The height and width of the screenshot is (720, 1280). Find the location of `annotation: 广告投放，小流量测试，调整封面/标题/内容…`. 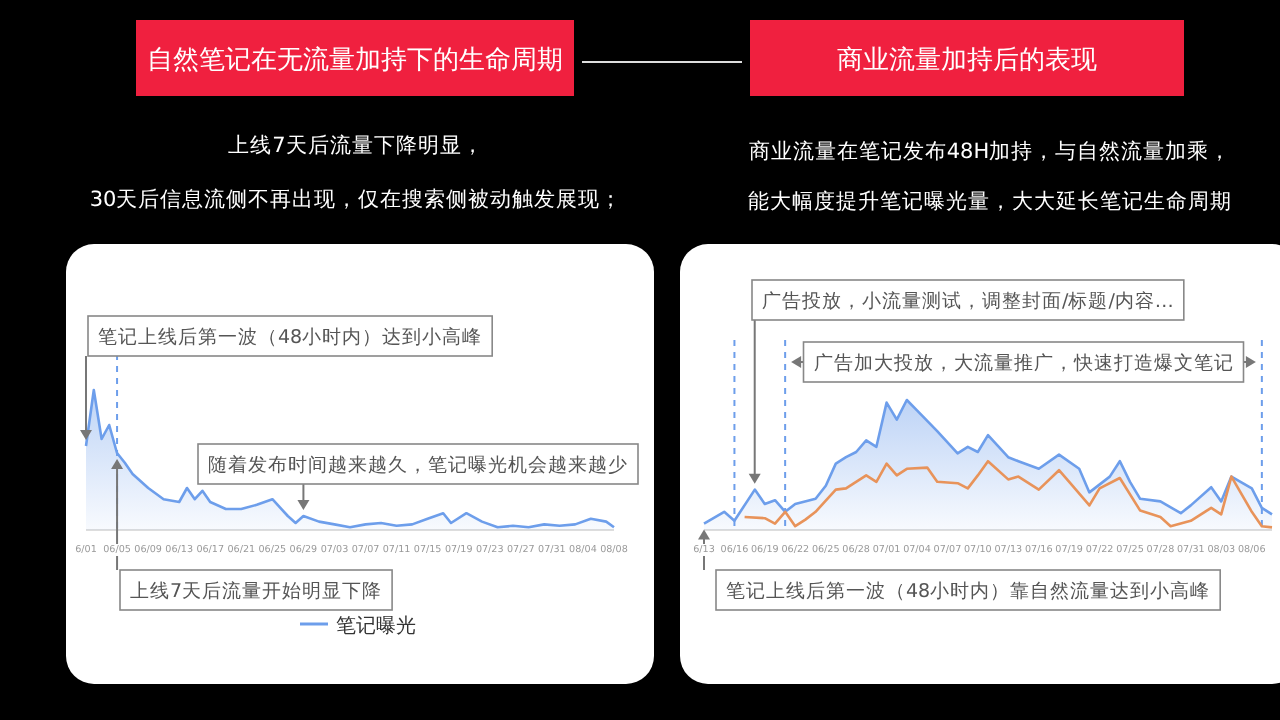

annotation: 广告投放，小流量测试，调整封面/标题/内容… is located at coordinates (968, 301).